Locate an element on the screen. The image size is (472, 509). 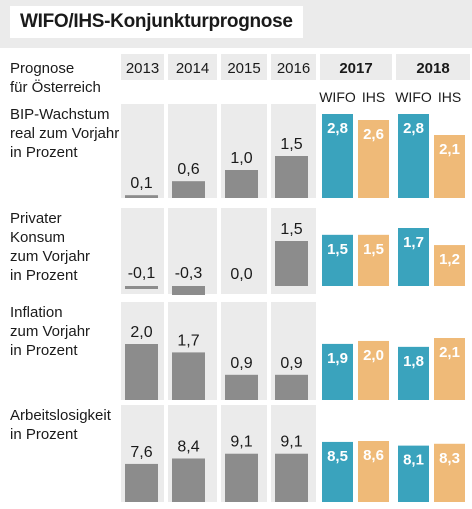
ihs-value-label: 8,6 is located at coordinates (373, 455).